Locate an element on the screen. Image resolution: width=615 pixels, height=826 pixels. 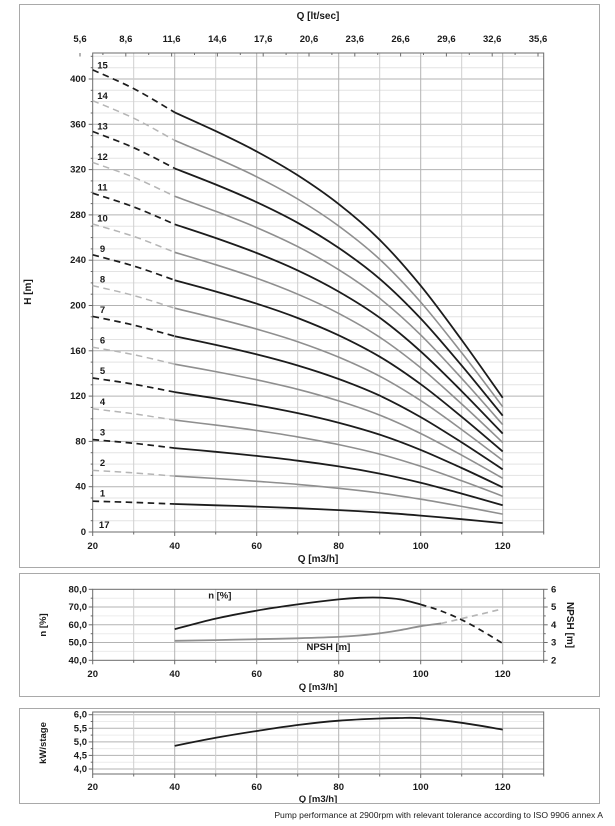
curve-n [%]-solid is located at coordinates (297, 613).